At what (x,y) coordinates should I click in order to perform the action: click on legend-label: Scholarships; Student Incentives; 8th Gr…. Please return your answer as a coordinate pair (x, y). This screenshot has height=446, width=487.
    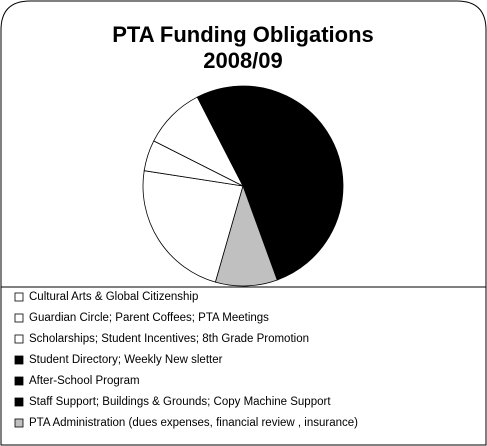
    Looking at the image, I should click on (169, 339).